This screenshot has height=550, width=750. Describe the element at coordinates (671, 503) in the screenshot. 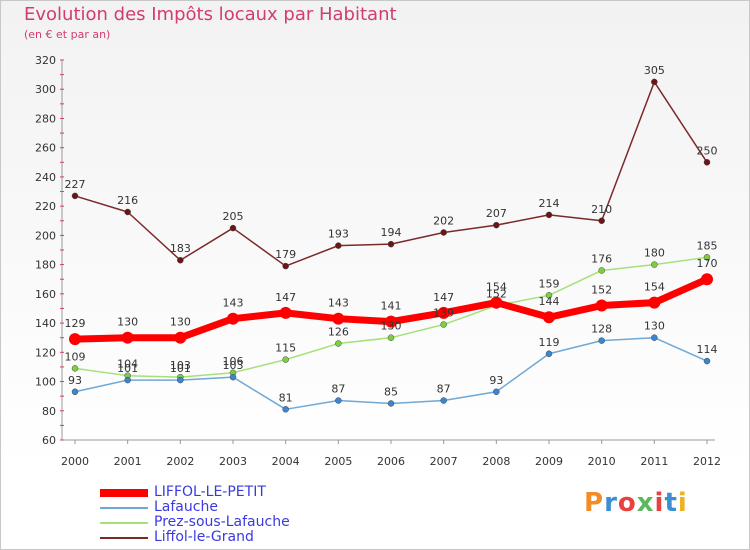

I see `logo-letter: t` at that location.